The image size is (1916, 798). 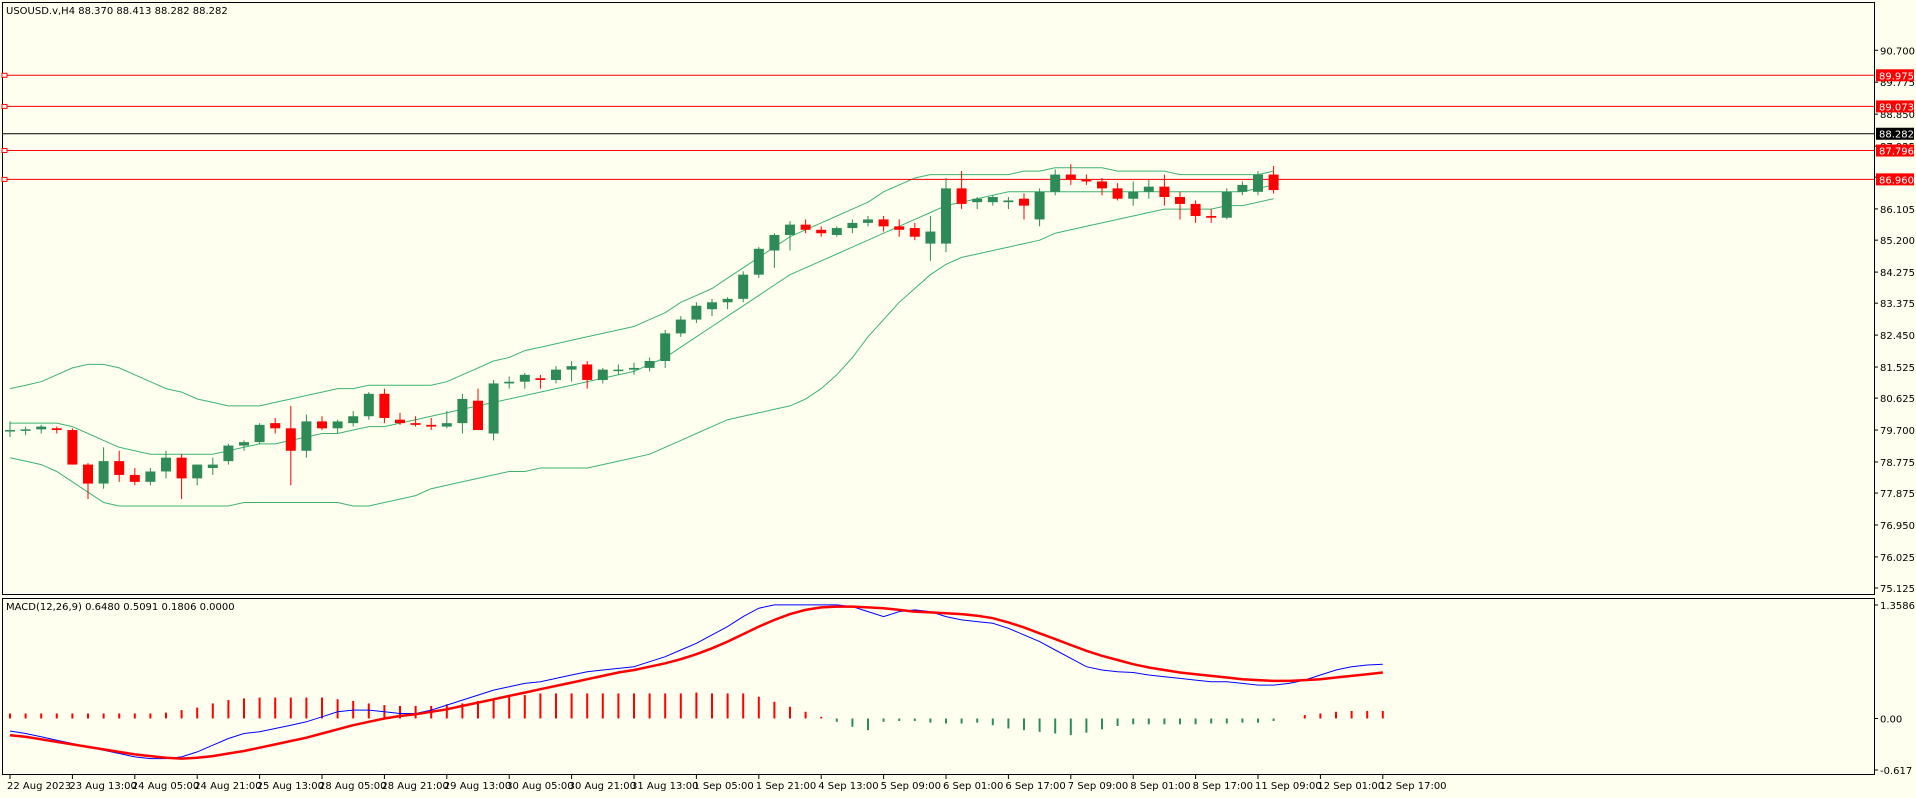 I want to click on time-tick-label: 8 Sep 01:00, so click(x=1160, y=786).